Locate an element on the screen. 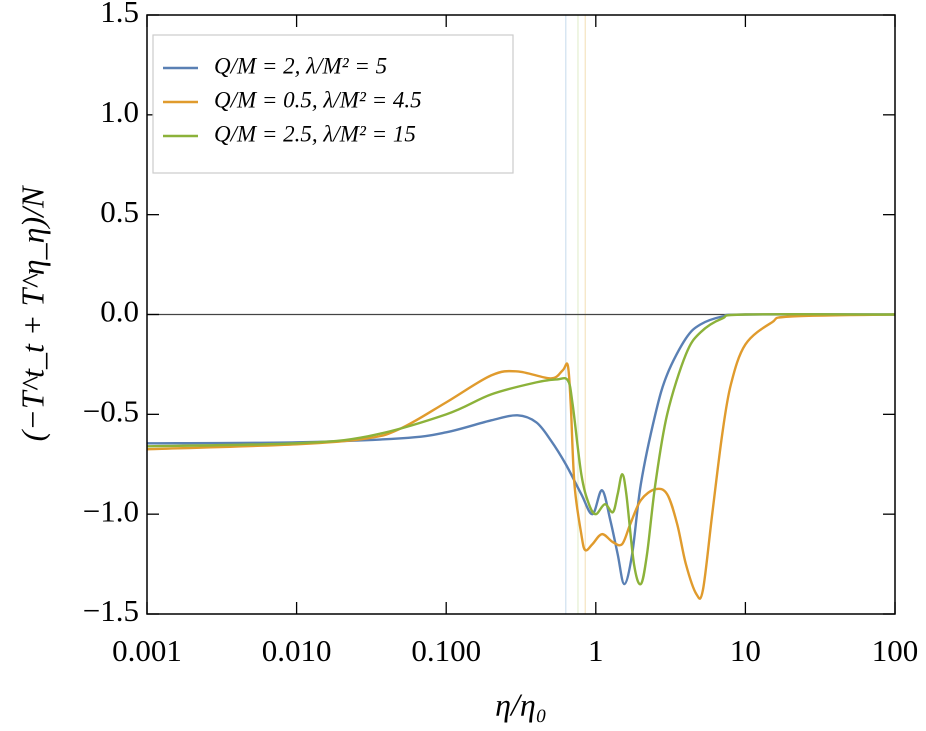  y-tick-label: −0.5 is located at coordinates (111, 410).